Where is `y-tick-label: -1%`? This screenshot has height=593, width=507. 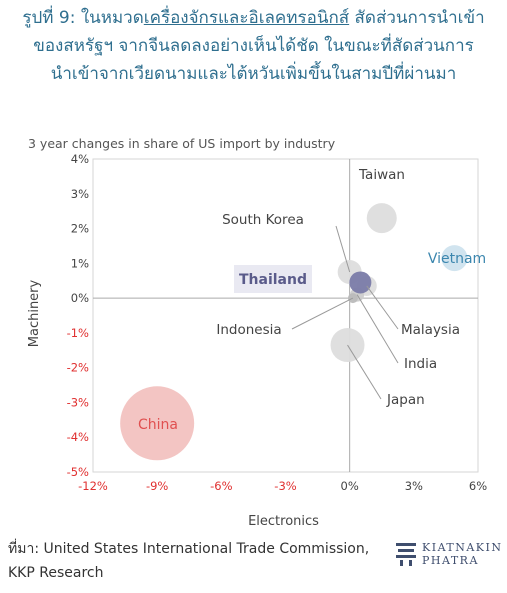
y-tick-label: -1% is located at coordinates (78, 333).